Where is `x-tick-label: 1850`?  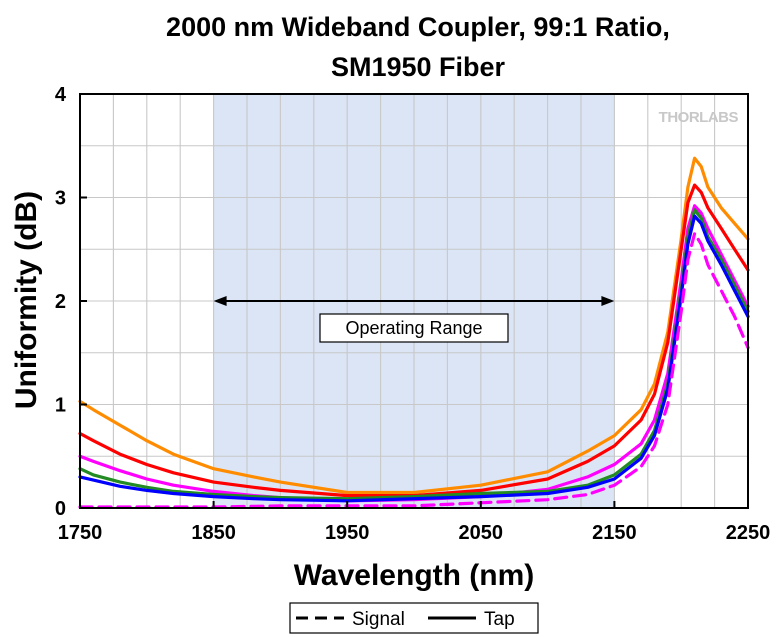
x-tick-label: 1850 is located at coordinates (213, 533).